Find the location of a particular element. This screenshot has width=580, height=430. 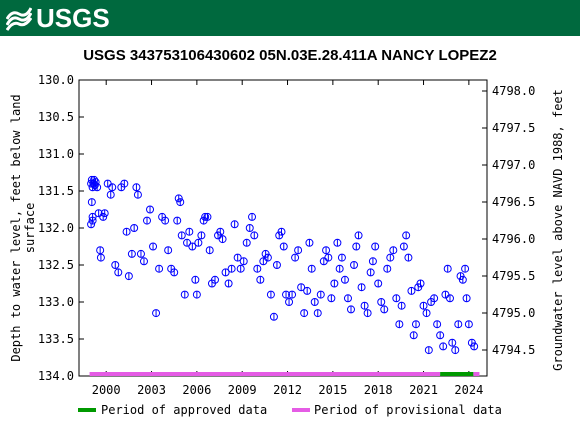

usgs-logo: USGS is located at coordinates (58, 17).